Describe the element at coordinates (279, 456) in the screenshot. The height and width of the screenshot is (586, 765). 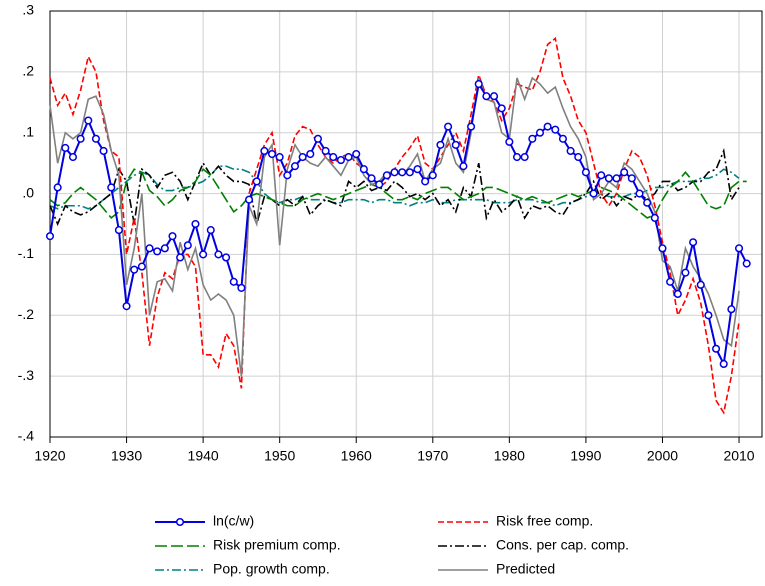
I see `x-tick-label: 1950` at that location.